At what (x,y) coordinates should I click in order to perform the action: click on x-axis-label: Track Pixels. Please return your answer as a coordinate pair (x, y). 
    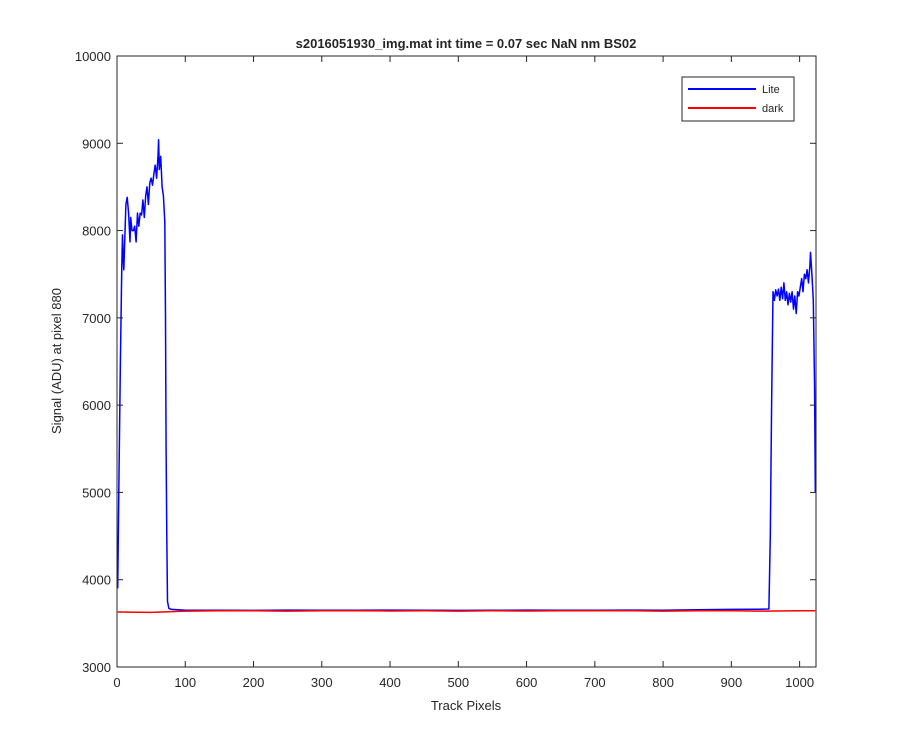
    Looking at the image, I should click on (466, 705).